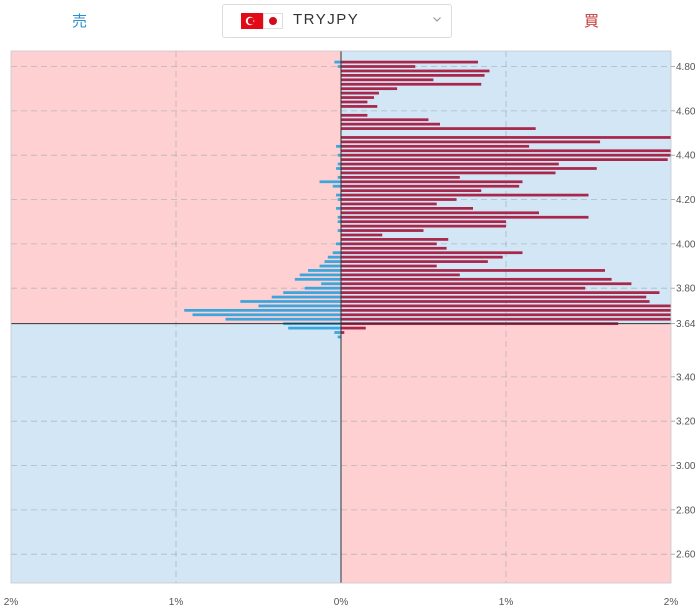  I want to click on y-tick-label: 2.60, so click(686, 555).